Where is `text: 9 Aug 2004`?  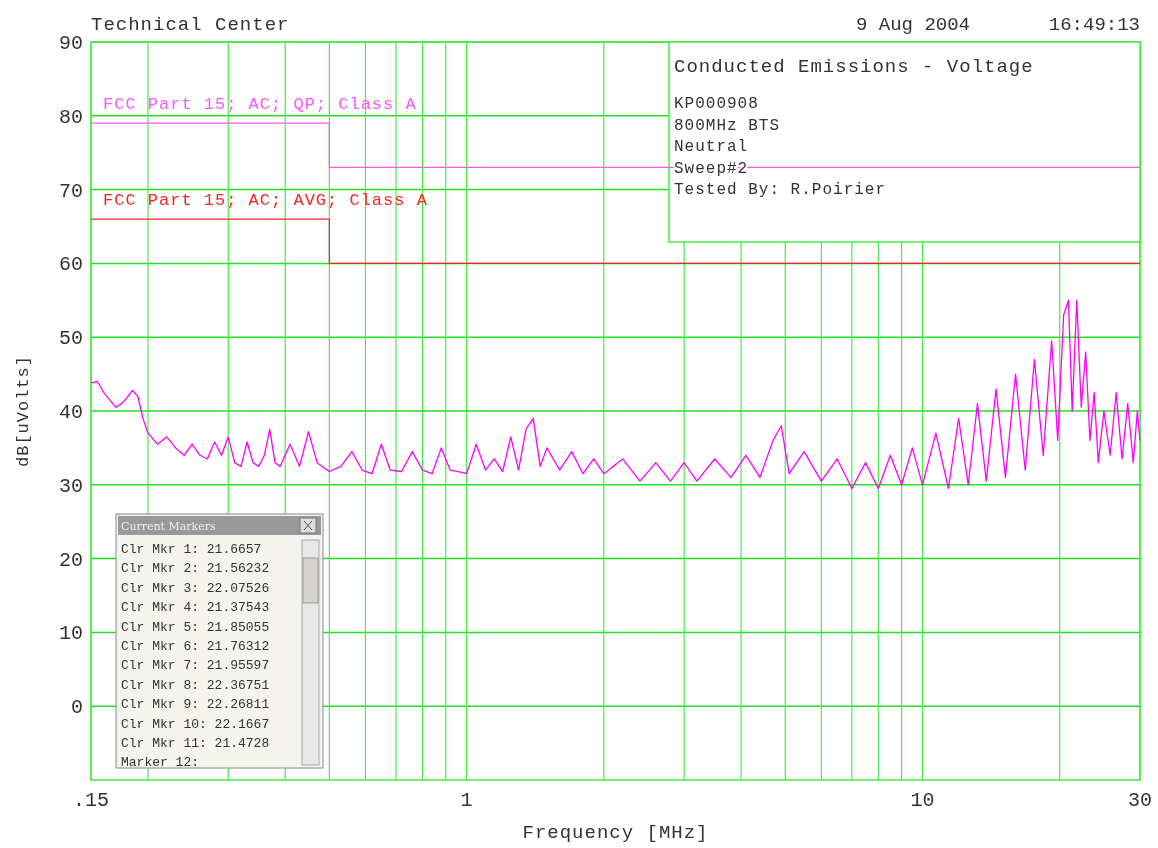 text: 9 Aug 2004 is located at coordinates (912, 25).